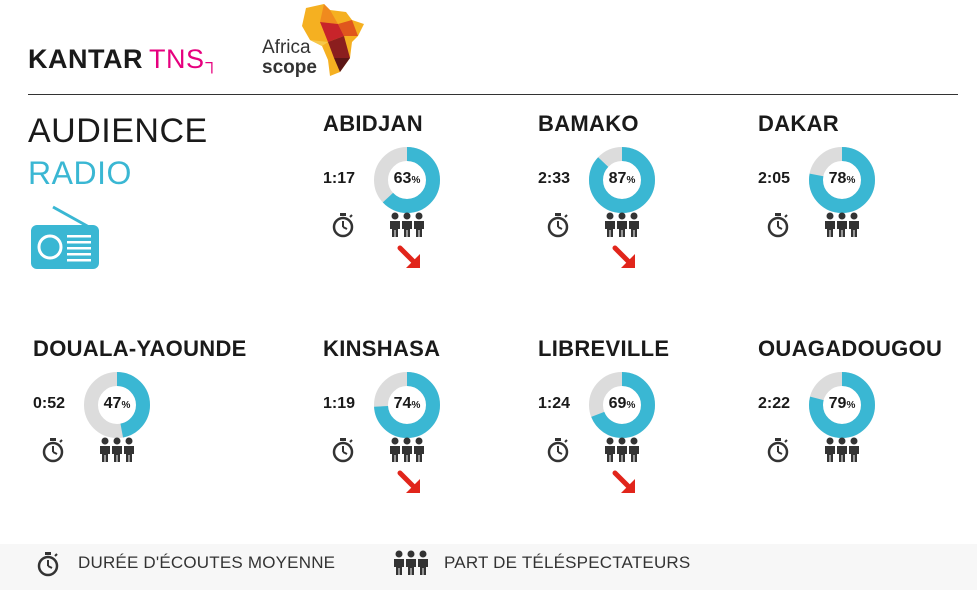 The width and height of the screenshot is (977, 590). What do you see at coordinates (837, 178) in the screenshot?
I see `share-number: 78` at bounding box center [837, 178].